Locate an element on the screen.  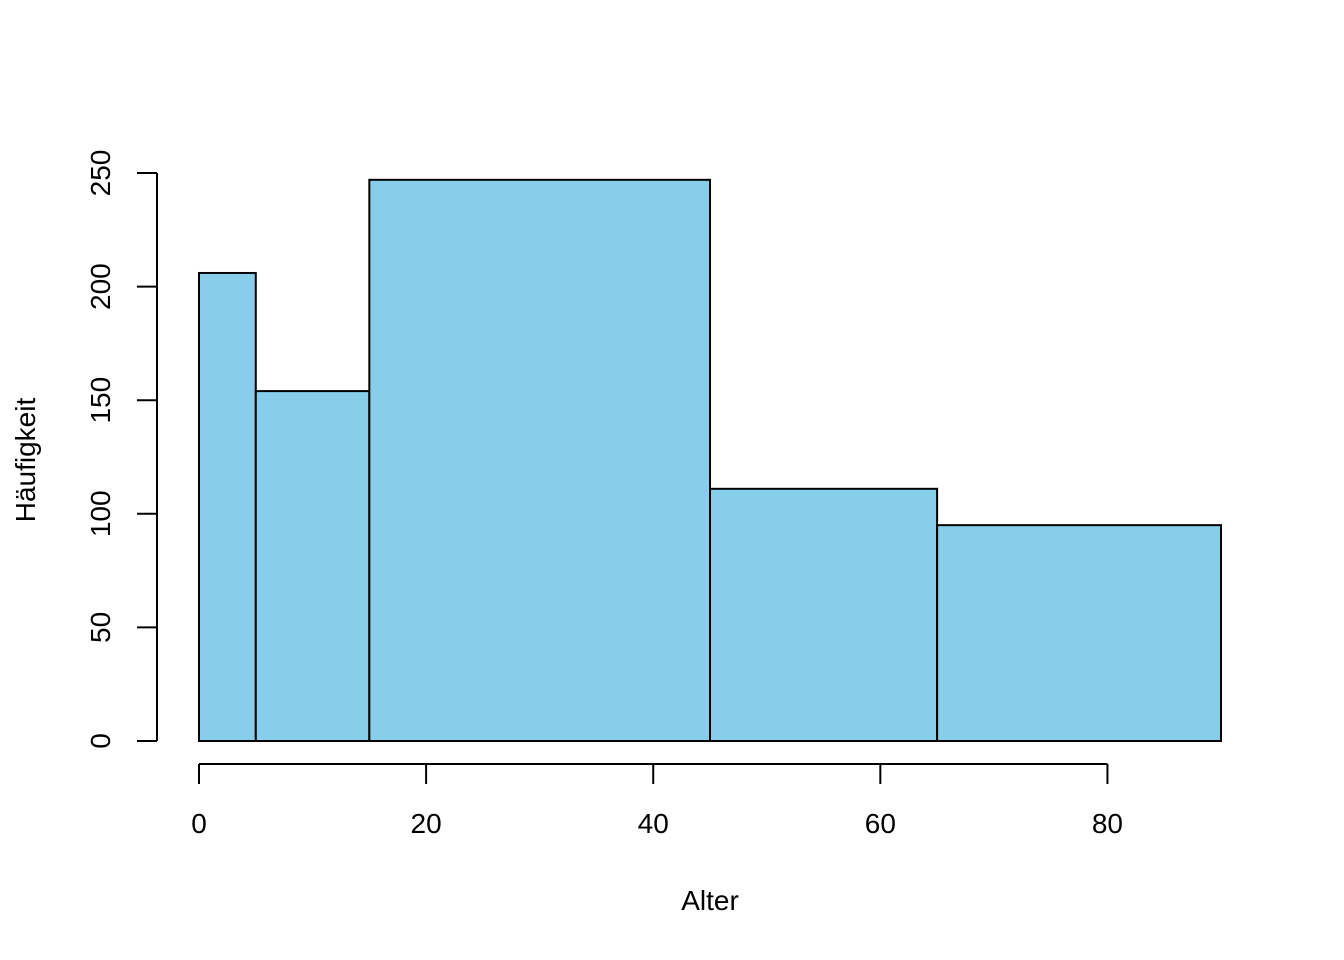
x-tick-label: 80 is located at coordinates (1107, 823).